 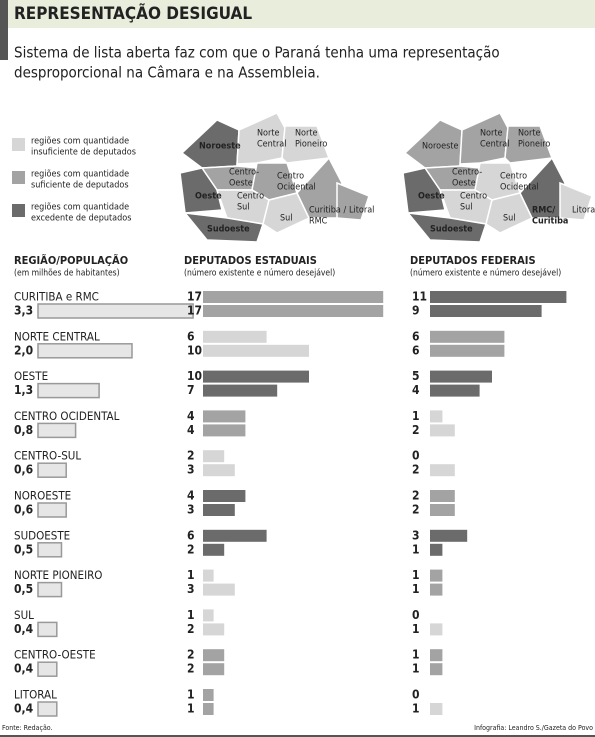 What do you see at coordinates (416, 695) in the screenshot?
I see `value-label: 0` at bounding box center [416, 695].